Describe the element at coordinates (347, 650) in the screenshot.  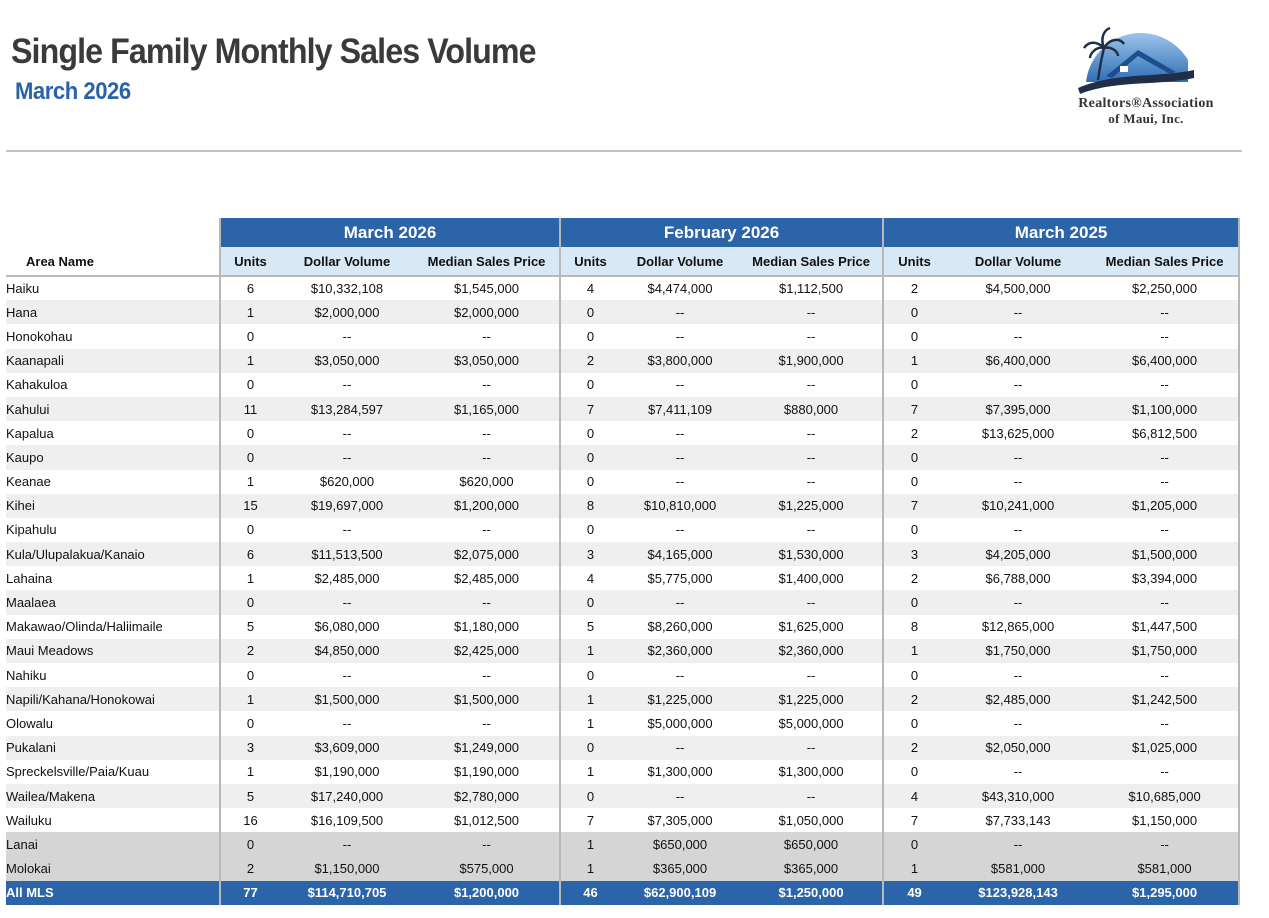
I see `dollar-volume-cell: $4,850,000` at that location.